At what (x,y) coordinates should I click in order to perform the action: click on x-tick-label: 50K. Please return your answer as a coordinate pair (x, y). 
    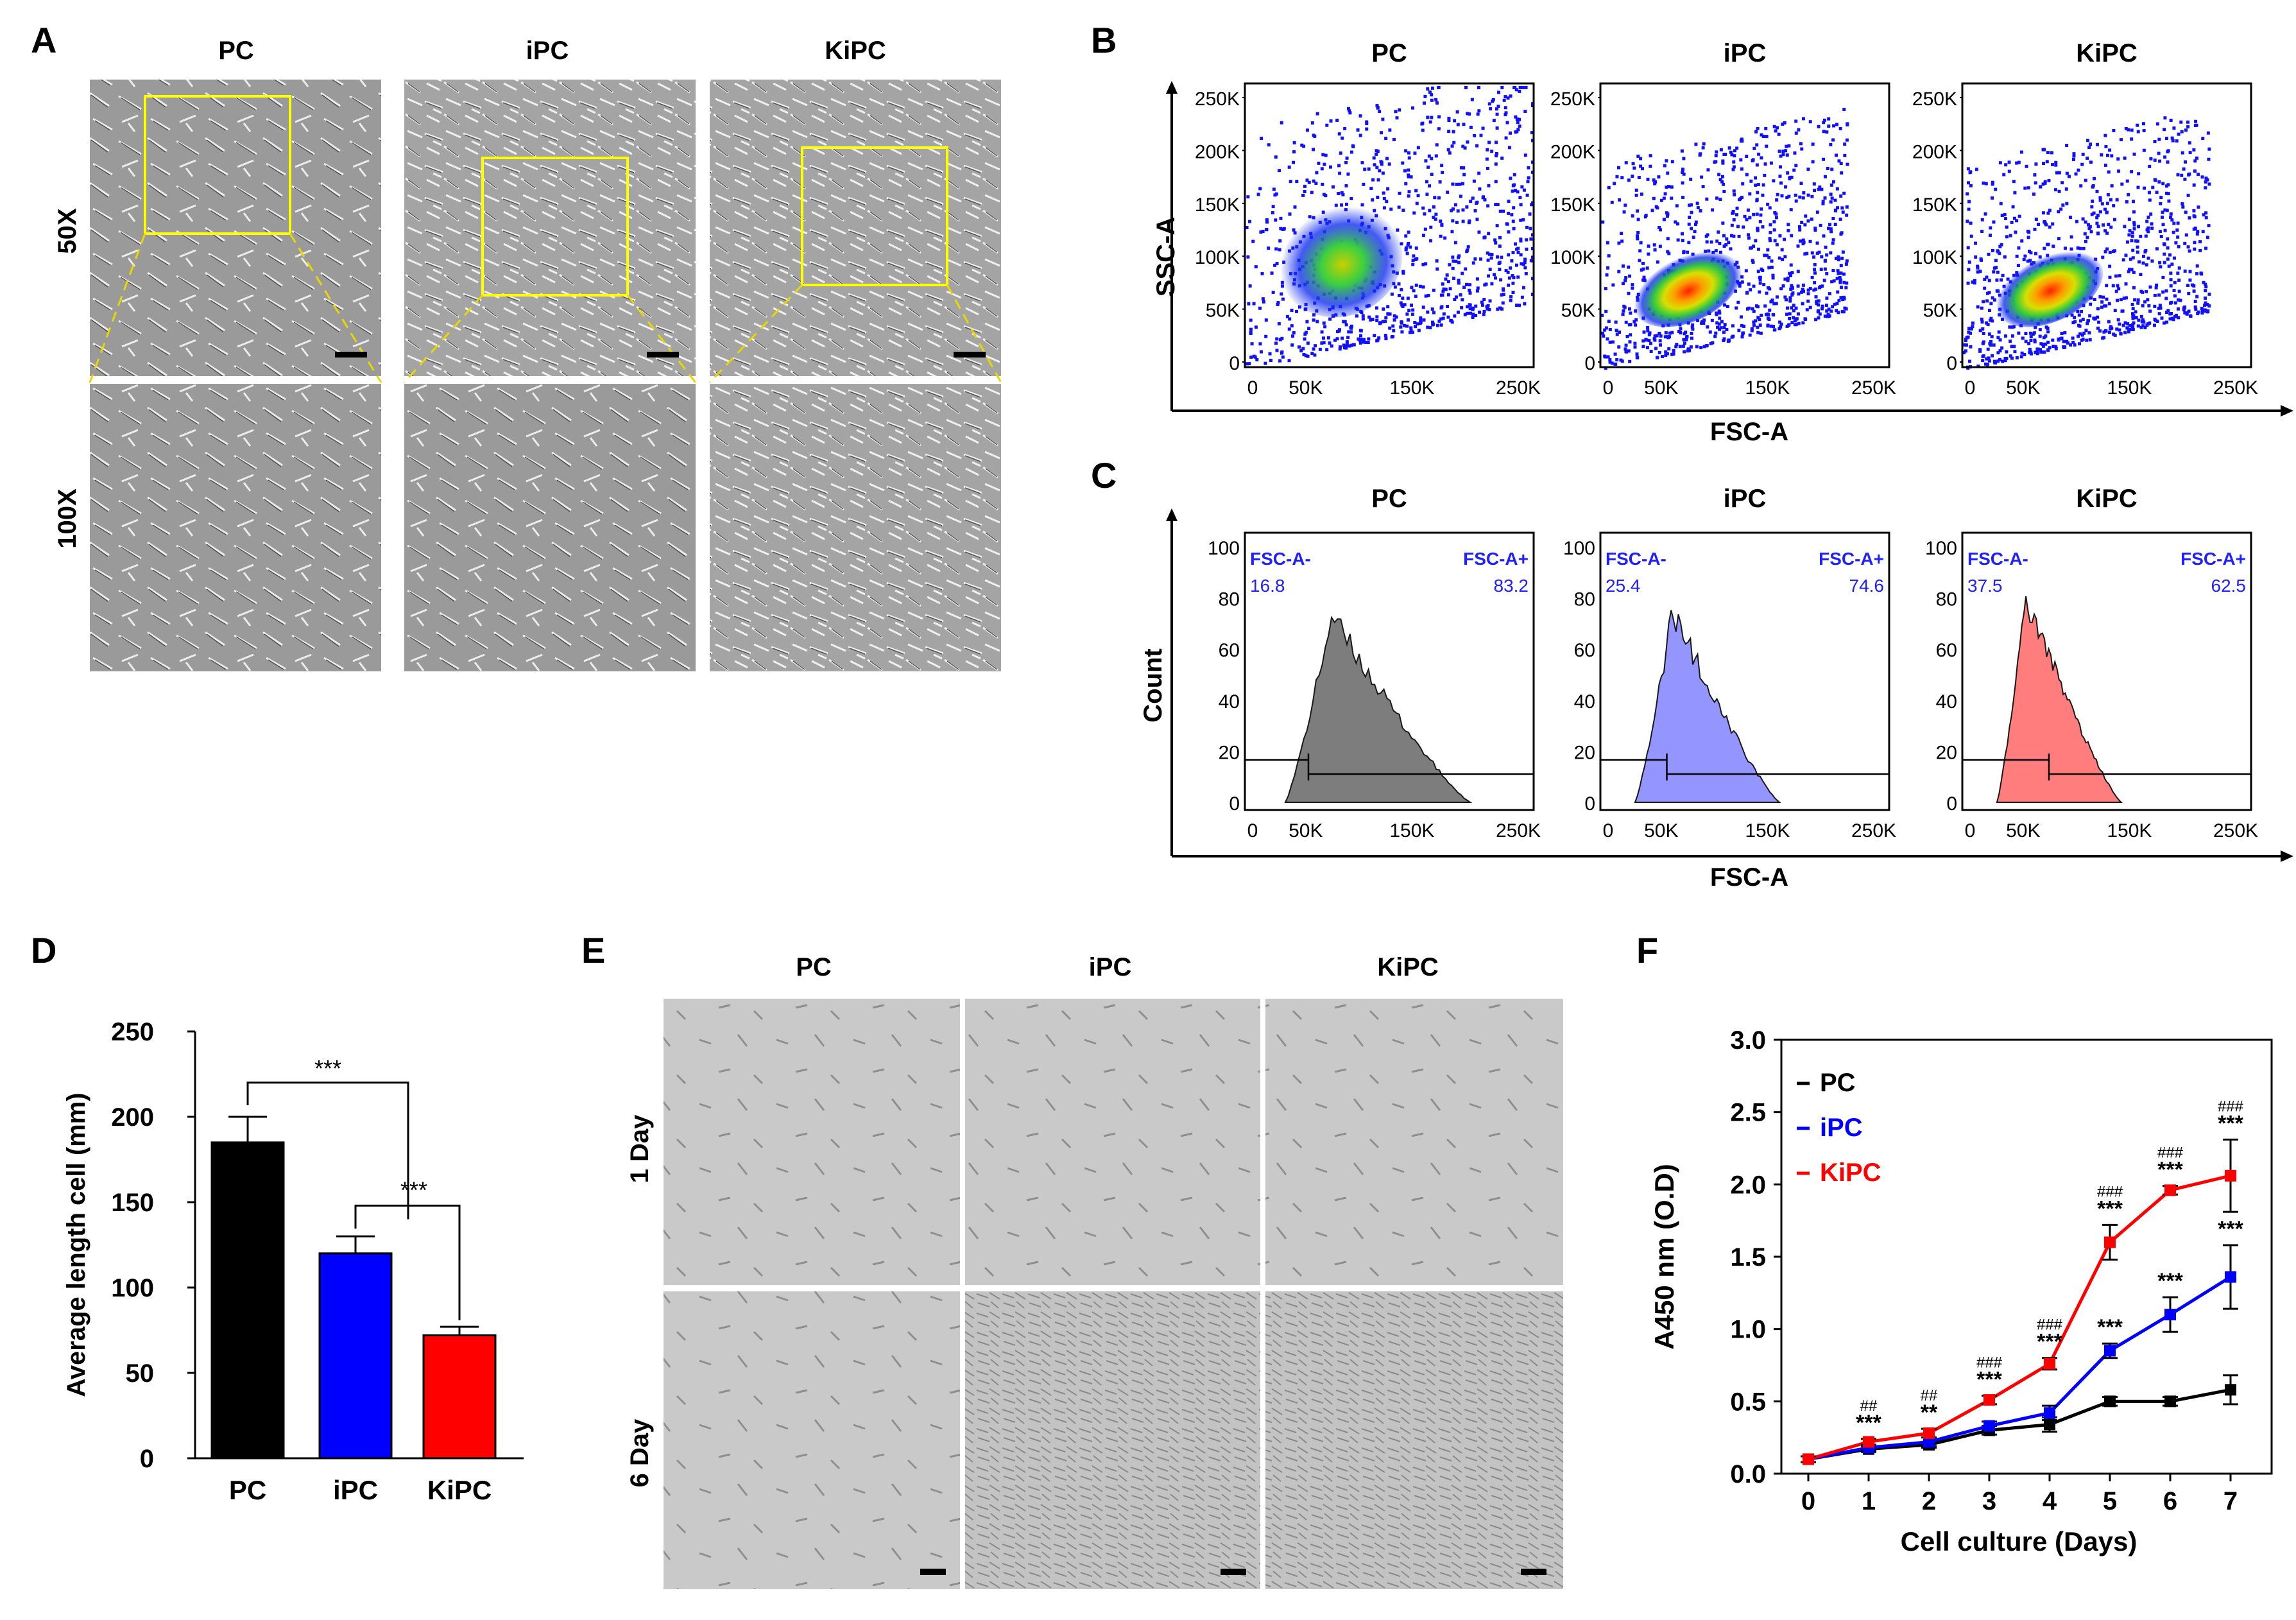
    Looking at the image, I should click on (1661, 388).